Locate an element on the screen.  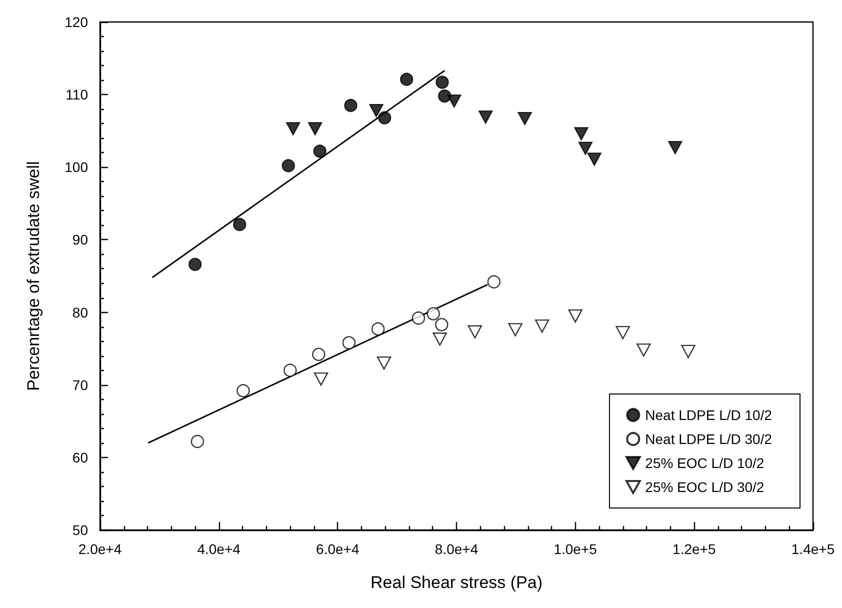
x-axis-title: Real Shear stress (Pa) is located at coordinates (456, 582).